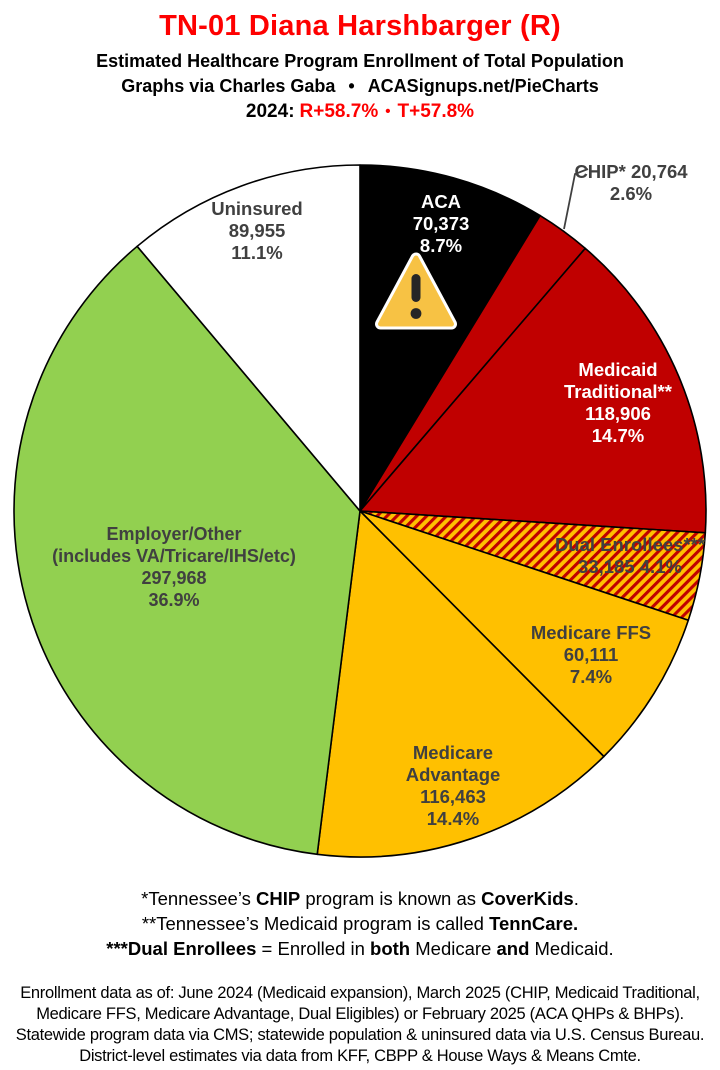 Image resolution: width=720 pixels, height=1070 pixels. I want to click on label-chip: CHIP* 20,764 2.6%, so click(630, 183).